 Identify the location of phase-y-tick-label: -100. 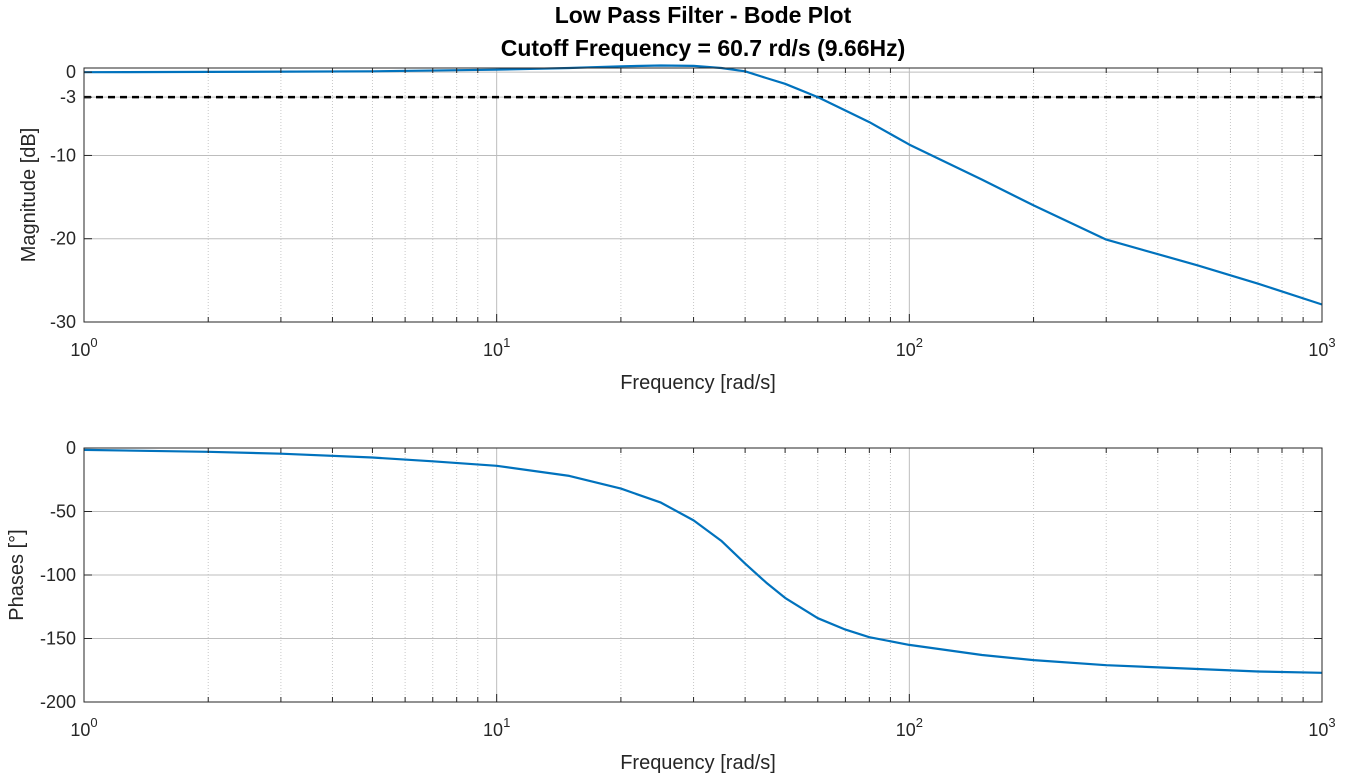
(58, 575).